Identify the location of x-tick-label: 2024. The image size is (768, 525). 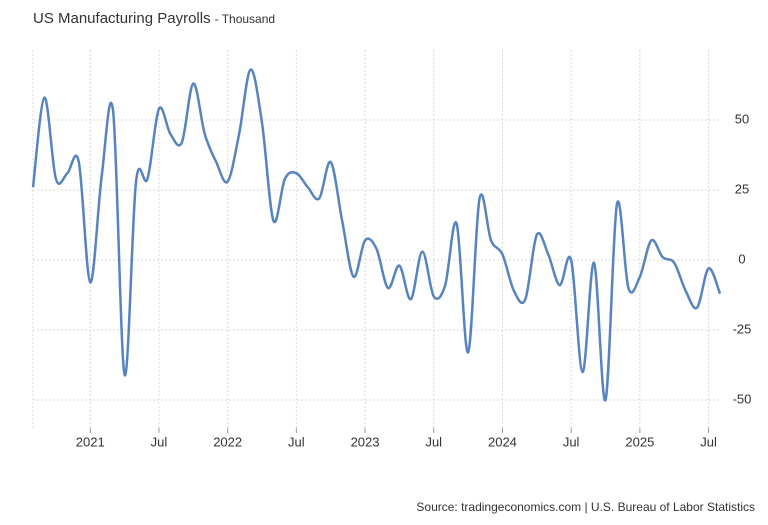
(502, 441).